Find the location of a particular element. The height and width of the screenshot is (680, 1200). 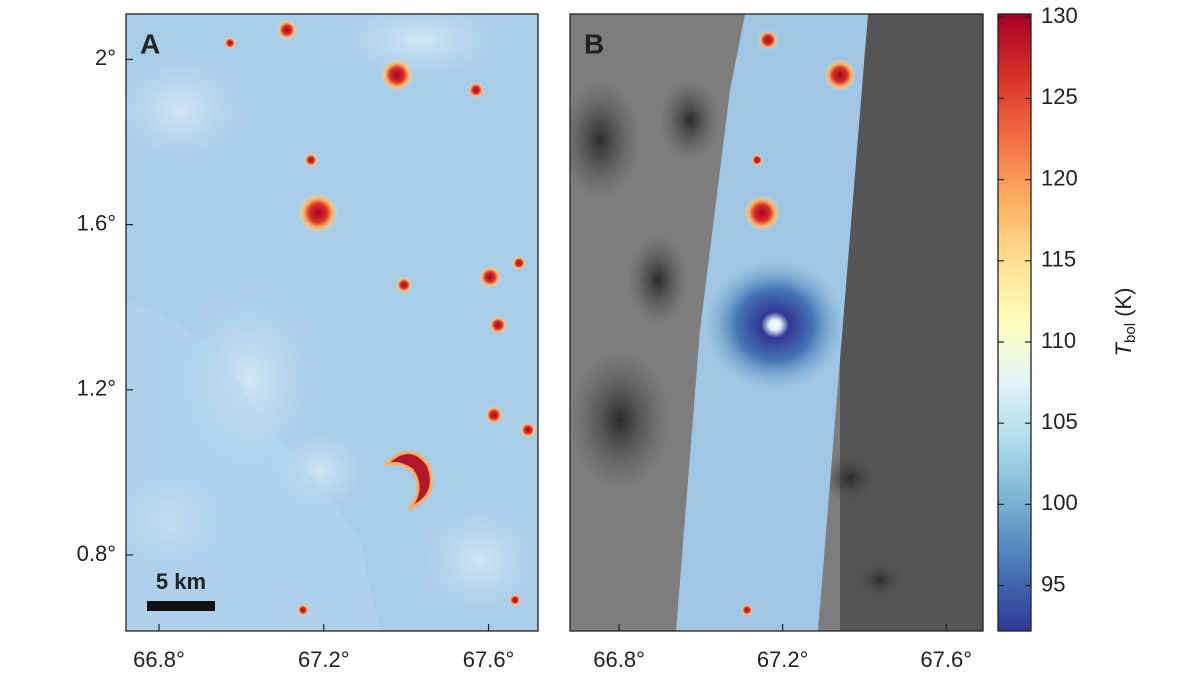

colorbar-tick-label: 130 is located at coordinates (1059, 15).